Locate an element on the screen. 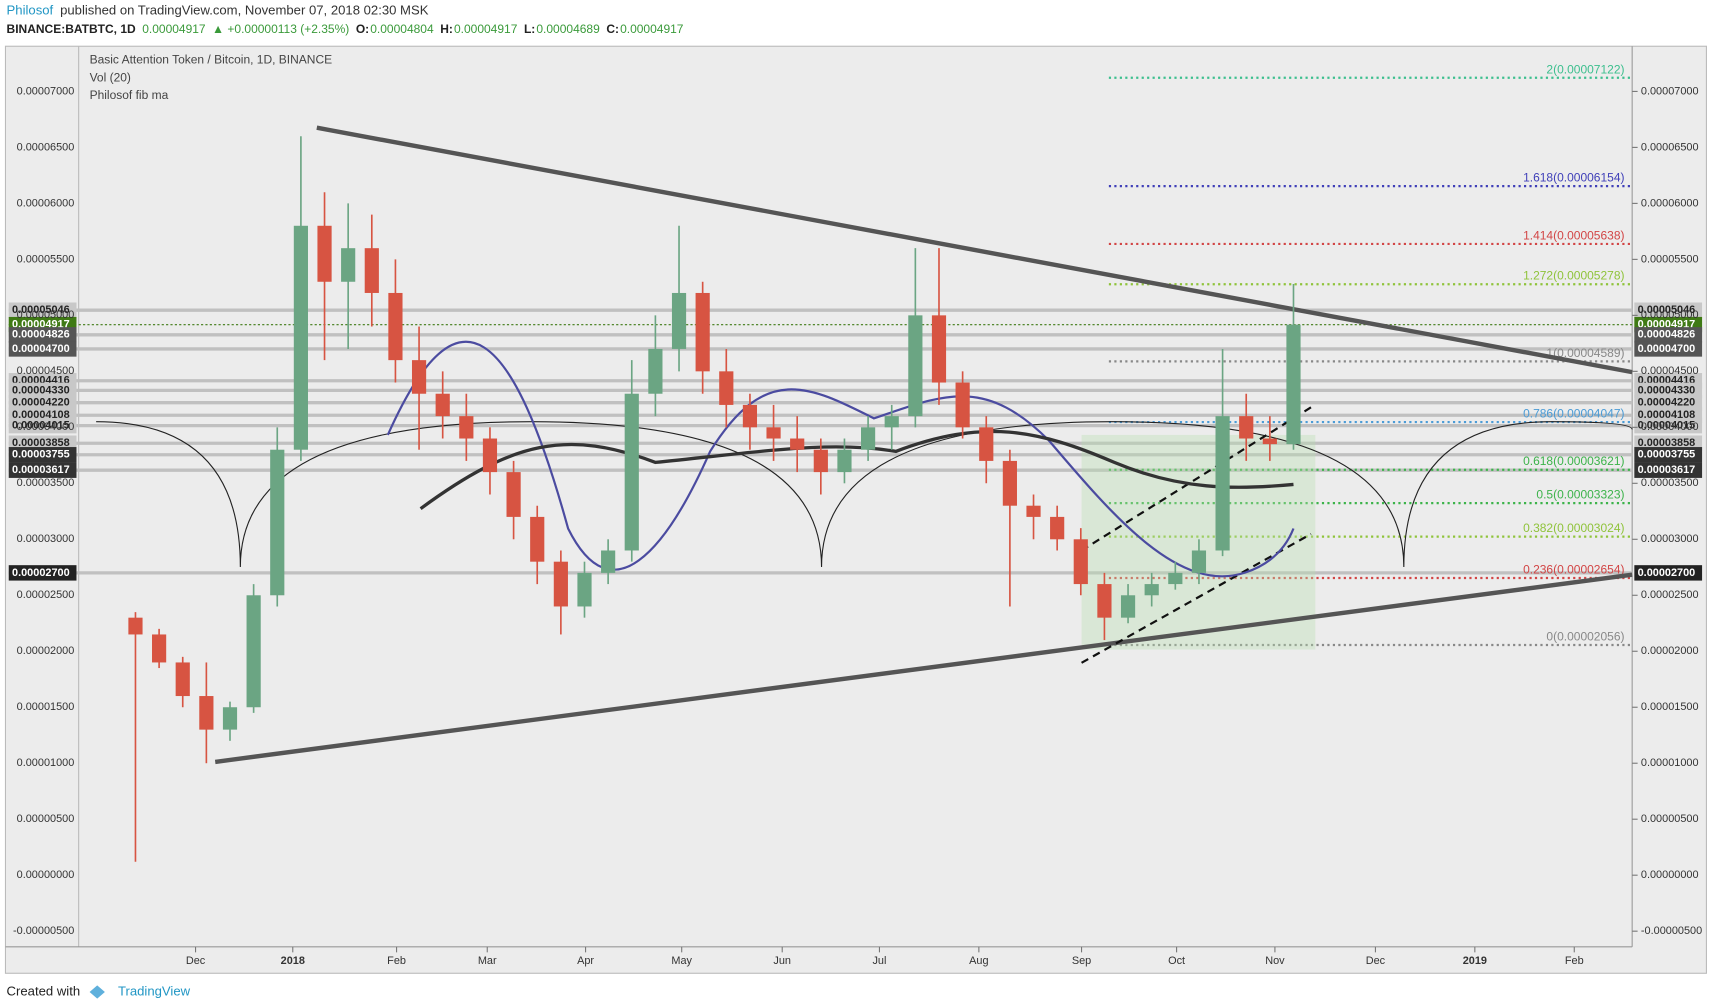  x-tick-label: Jun is located at coordinates (782, 961).